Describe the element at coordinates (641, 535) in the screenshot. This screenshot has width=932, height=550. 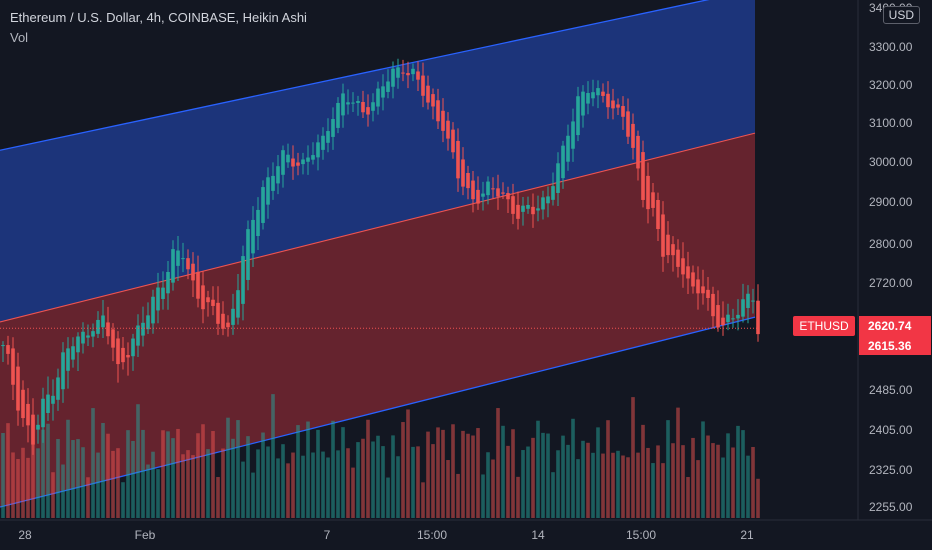
I see `time-tick-label: 15:00` at that location.